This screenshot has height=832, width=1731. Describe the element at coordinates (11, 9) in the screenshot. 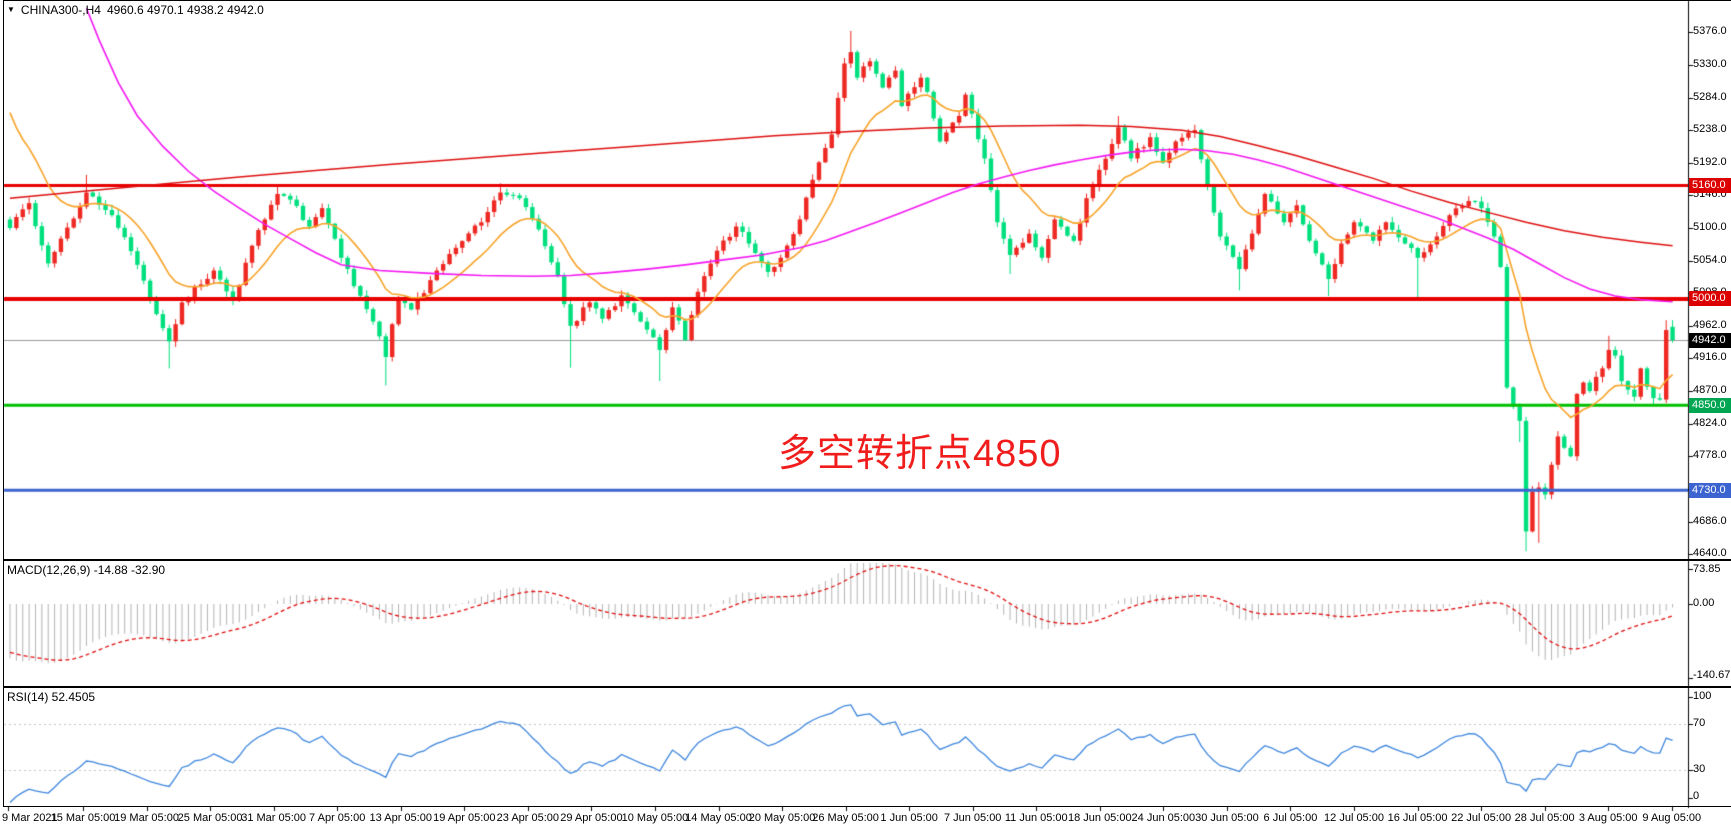

I see `symbol-dropdown-icon: ▼` at that location.